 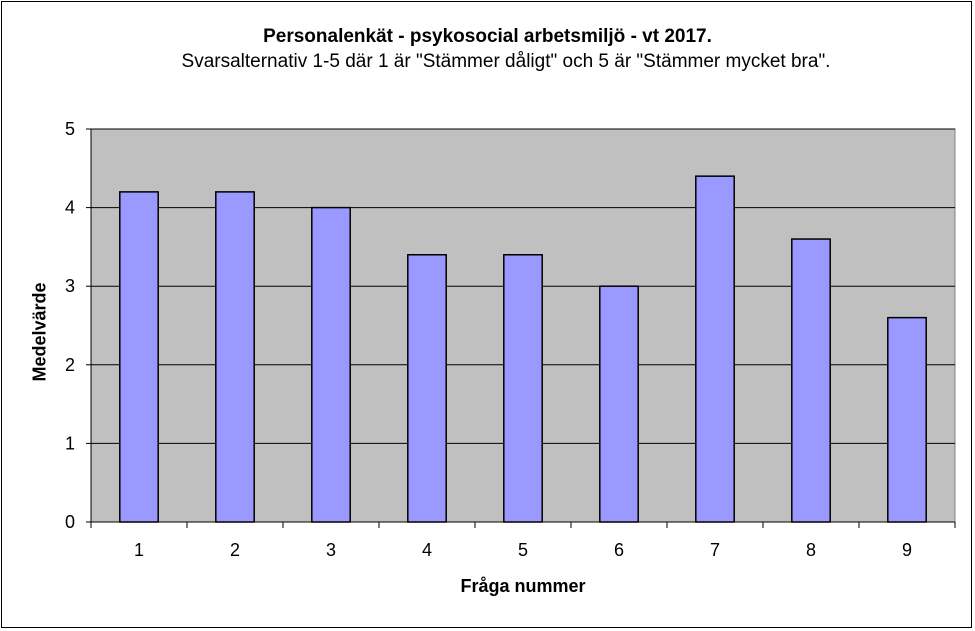 What do you see at coordinates (139, 550) in the screenshot?
I see `x-tick-label: 1` at bounding box center [139, 550].